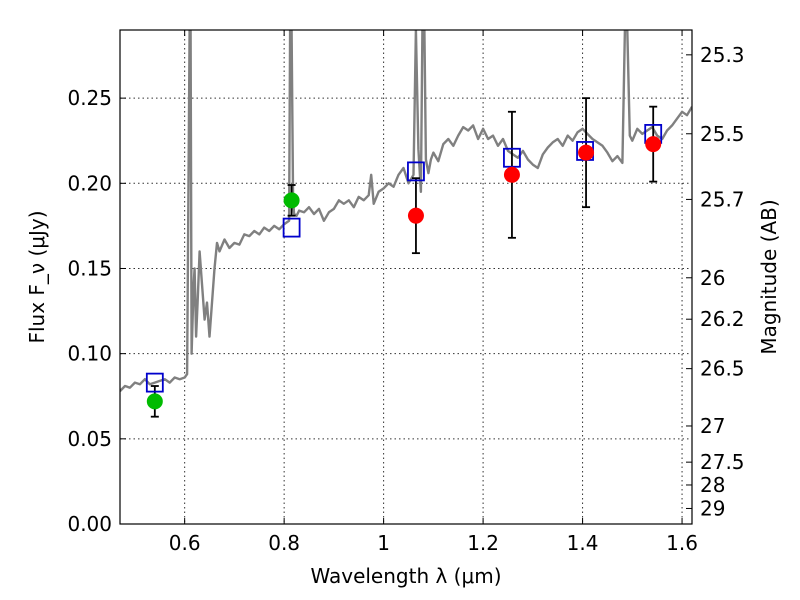 This screenshot has height=600, width=800. I want to click on x-tick-label: 1.2, so click(483, 543).